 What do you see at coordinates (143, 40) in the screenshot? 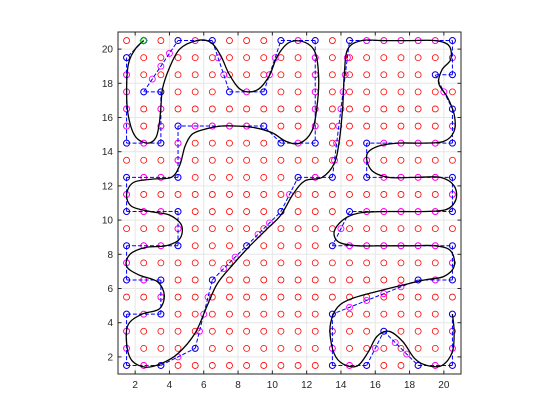
I see `start-marker-layer` at bounding box center [143, 40].